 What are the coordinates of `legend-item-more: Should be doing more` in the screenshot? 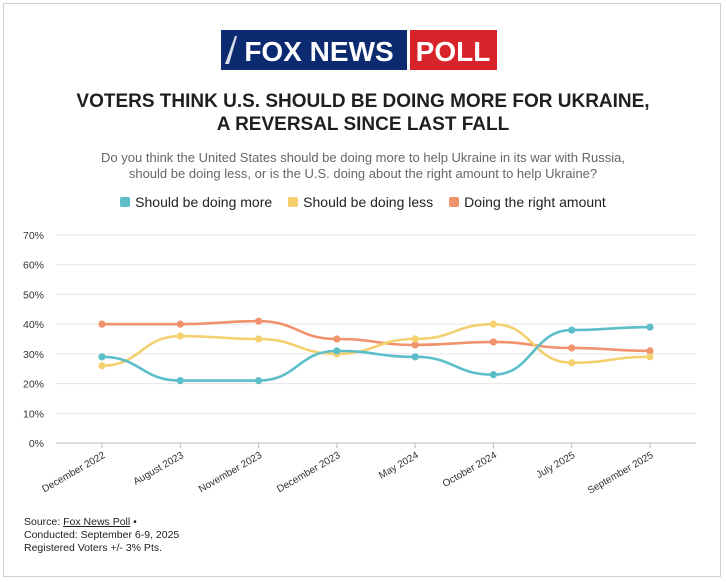 It's located at (196, 202).